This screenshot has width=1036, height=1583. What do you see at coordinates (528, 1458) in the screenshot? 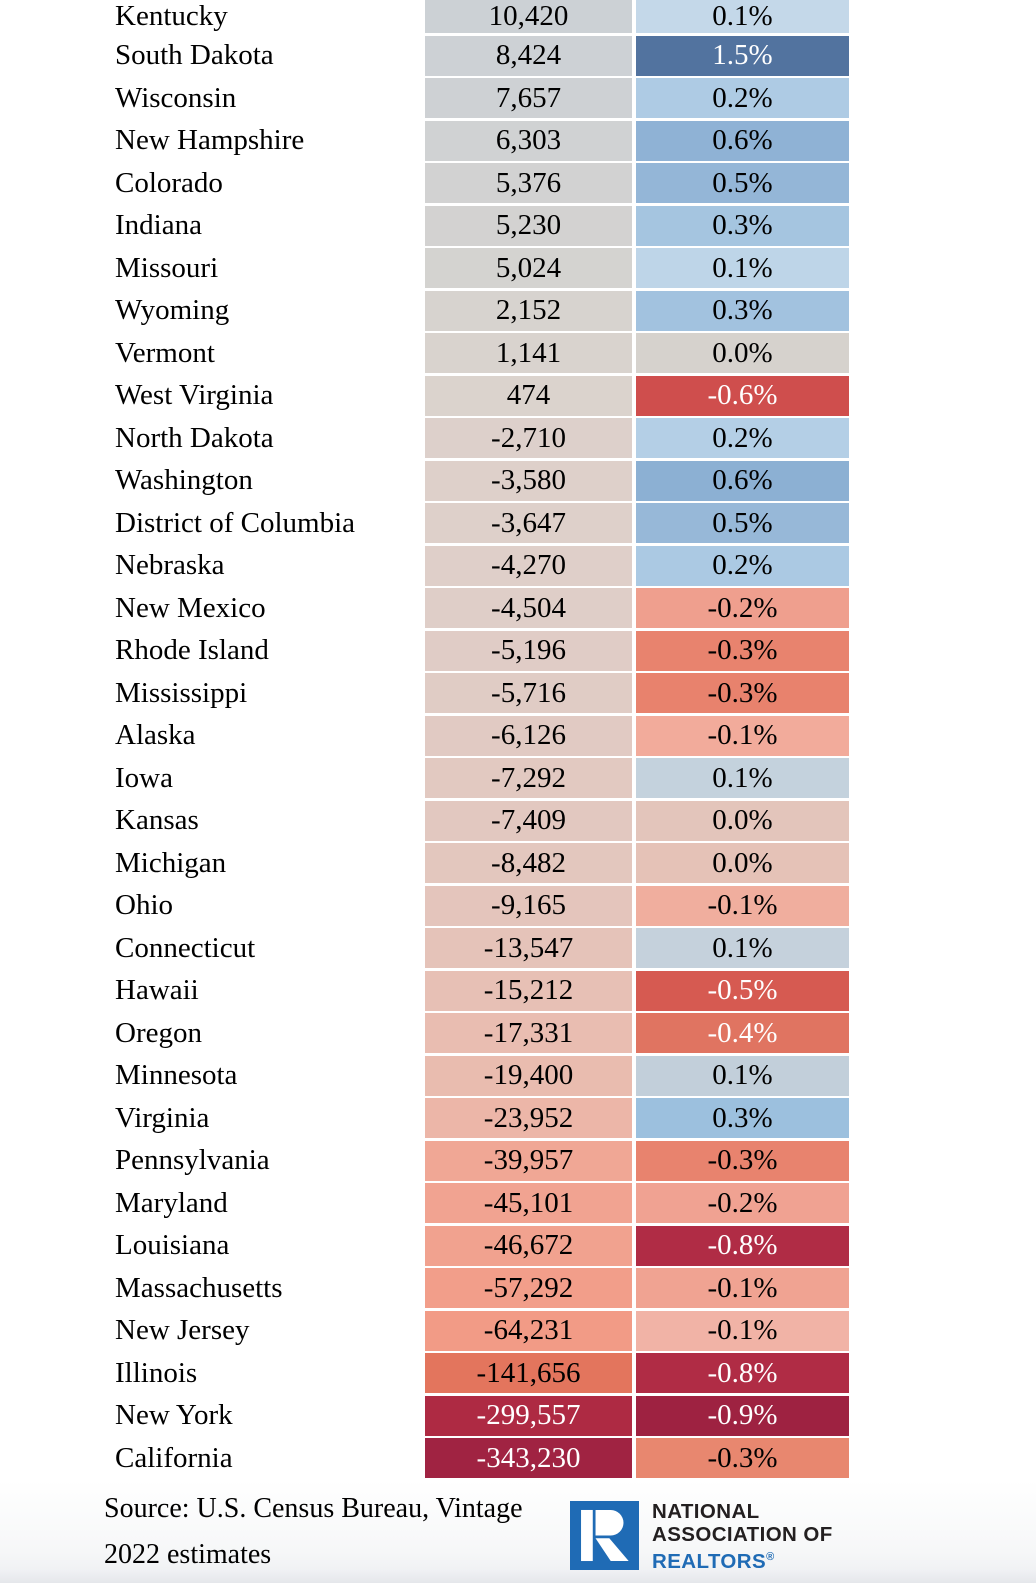
I see `net-change-cell: -343,230` at bounding box center [528, 1458].